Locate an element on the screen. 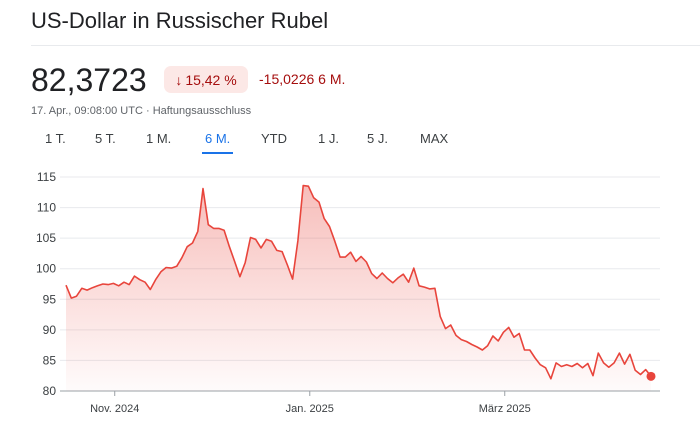 The width and height of the screenshot is (700, 431). y-tick-label: 90 is located at coordinates (50, 330).